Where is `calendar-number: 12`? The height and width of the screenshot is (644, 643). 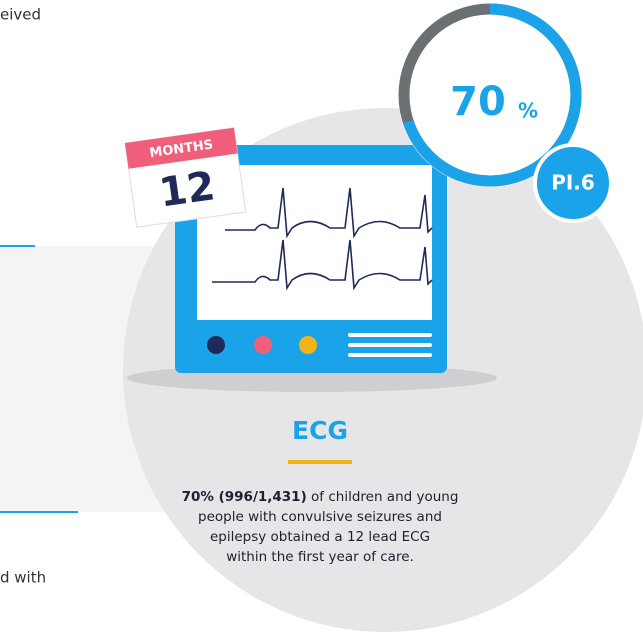 calendar-number: 12 is located at coordinates (187, 189).